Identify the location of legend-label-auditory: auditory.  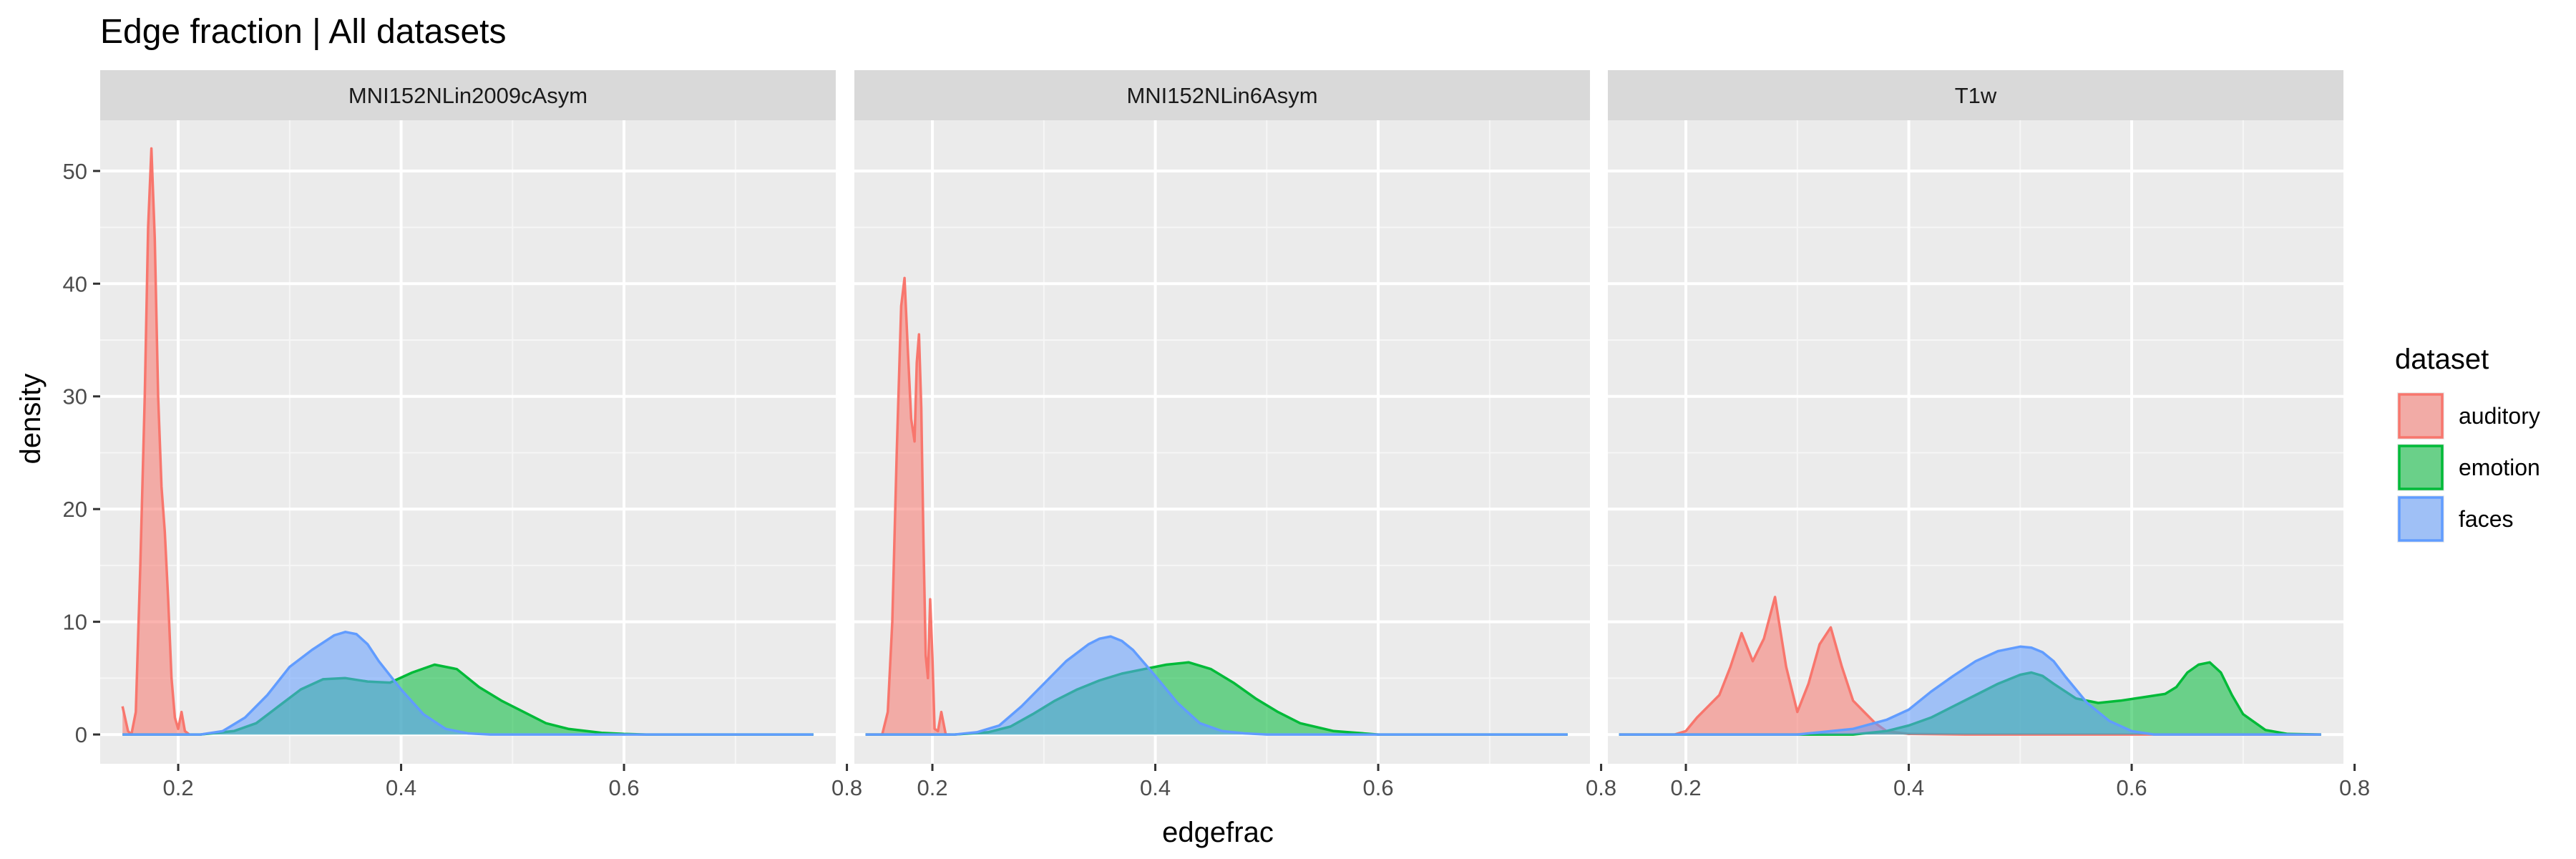
(2499, 416).